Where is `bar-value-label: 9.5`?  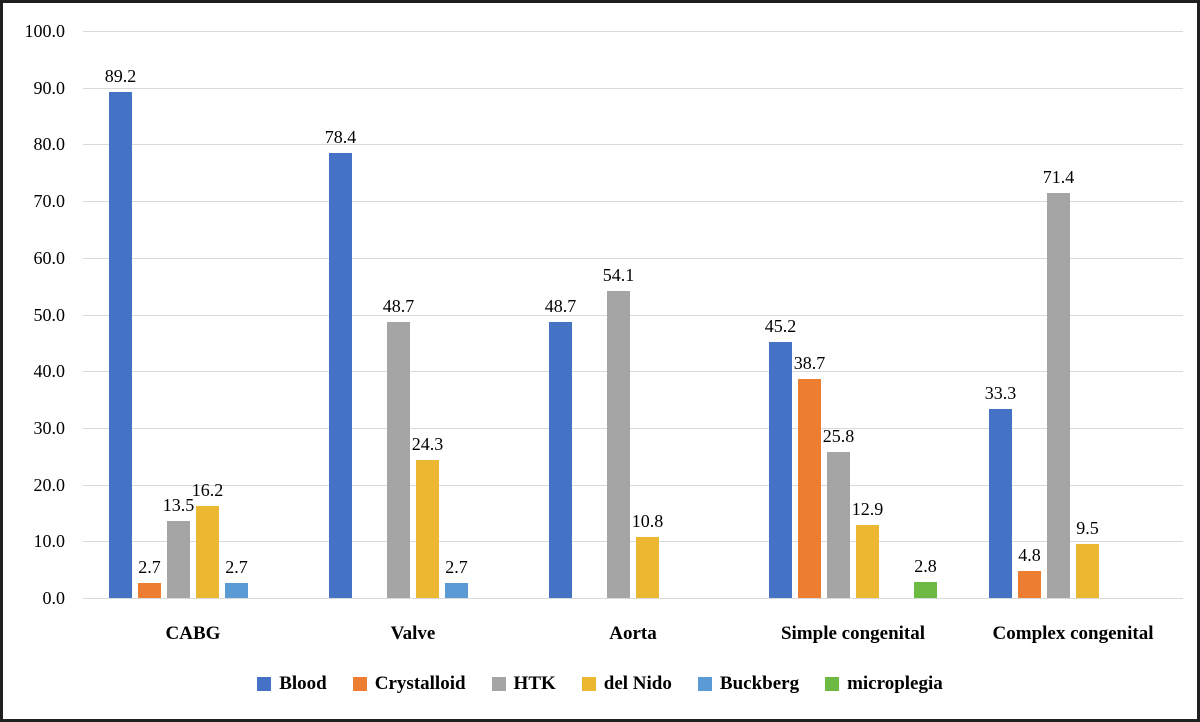 bar-value-label: 9.5 is located at coordinates (1087, 528).